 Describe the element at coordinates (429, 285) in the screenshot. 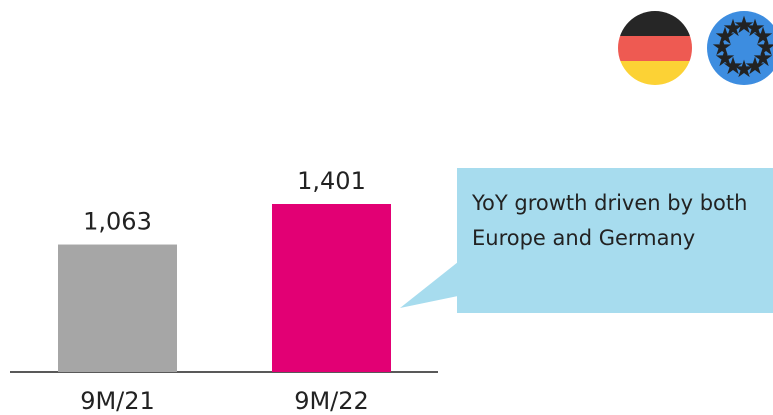

I see `callout-pointer` at that location.